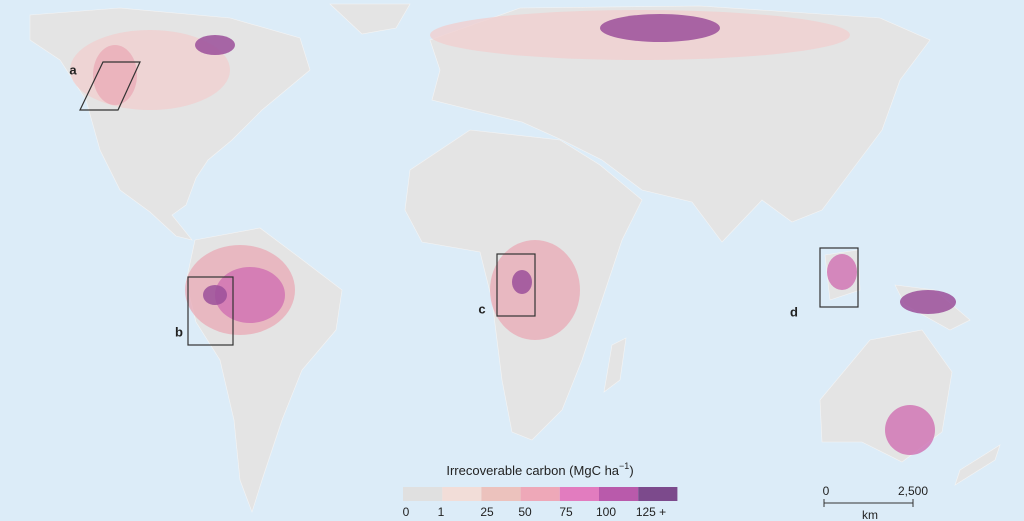 The width and height of the screenshot is (1024, 521). What do you see at coordinates (913, 491) in the screenshot?
I see `scale-end: 2,500` at bounding box center [913, 491].